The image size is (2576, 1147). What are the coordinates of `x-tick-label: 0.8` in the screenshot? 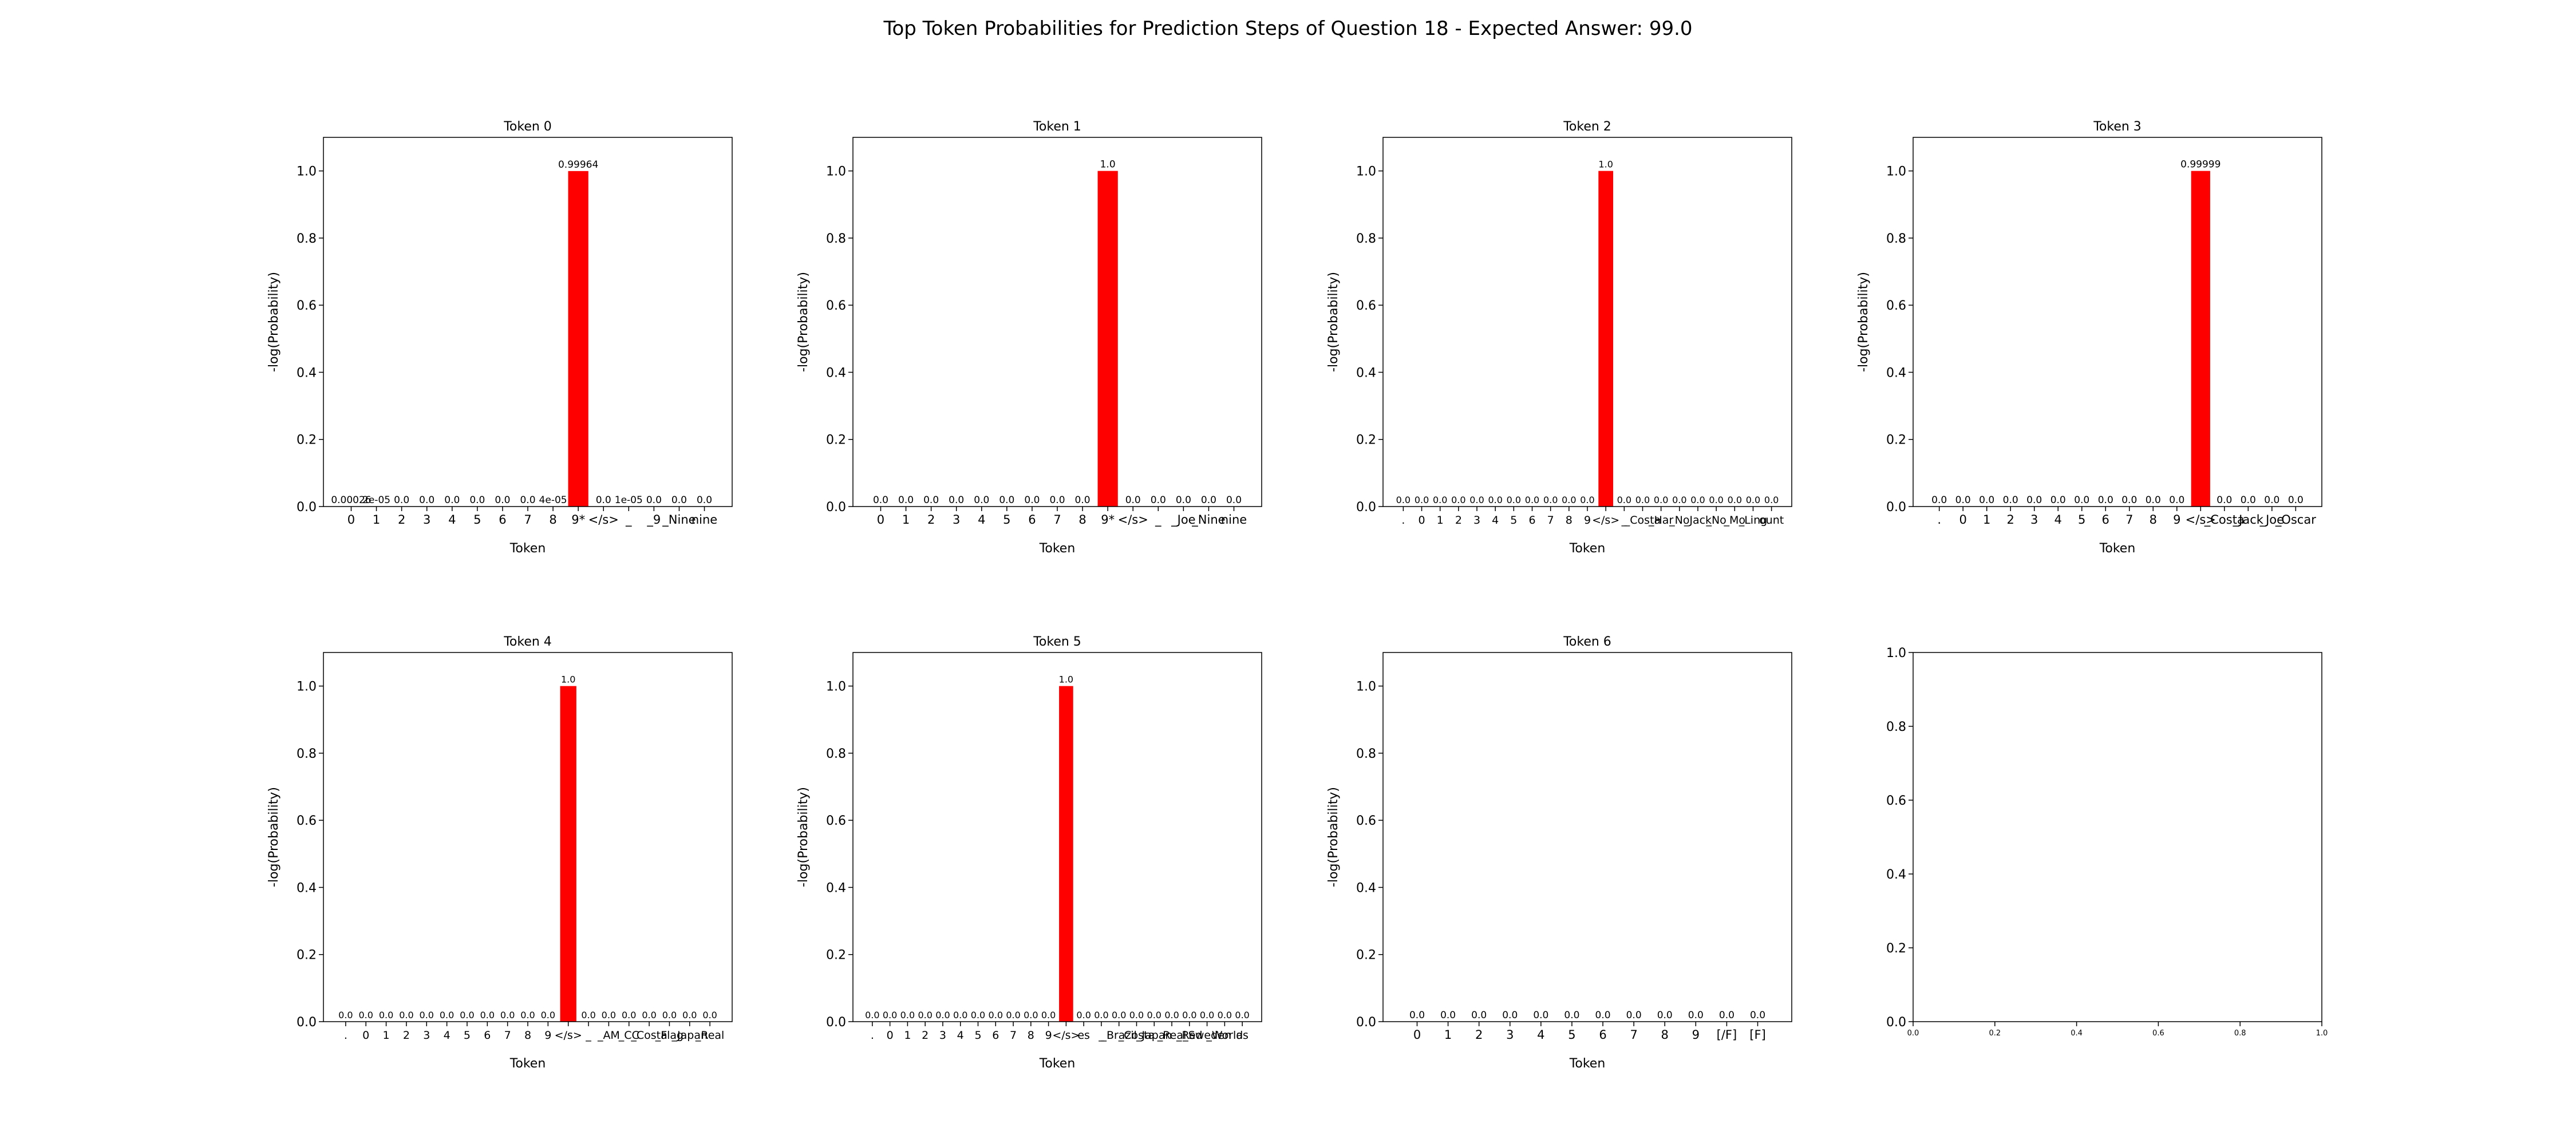 It's located at (2240, 1033).